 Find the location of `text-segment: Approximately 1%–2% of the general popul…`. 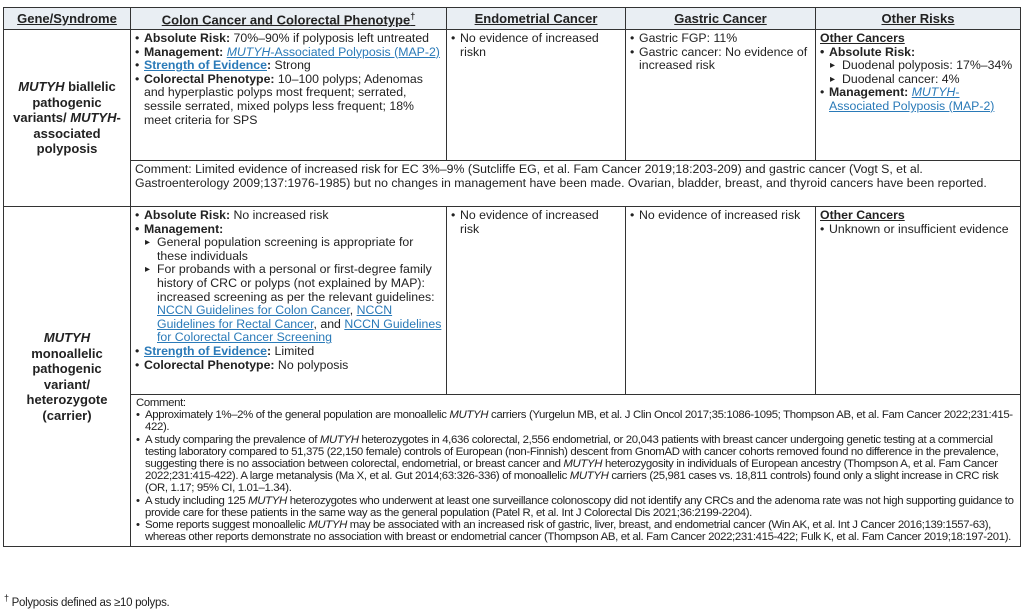

text-segment: Approximately 1%–2% of the general popul… is located at coordinates (297, 415).